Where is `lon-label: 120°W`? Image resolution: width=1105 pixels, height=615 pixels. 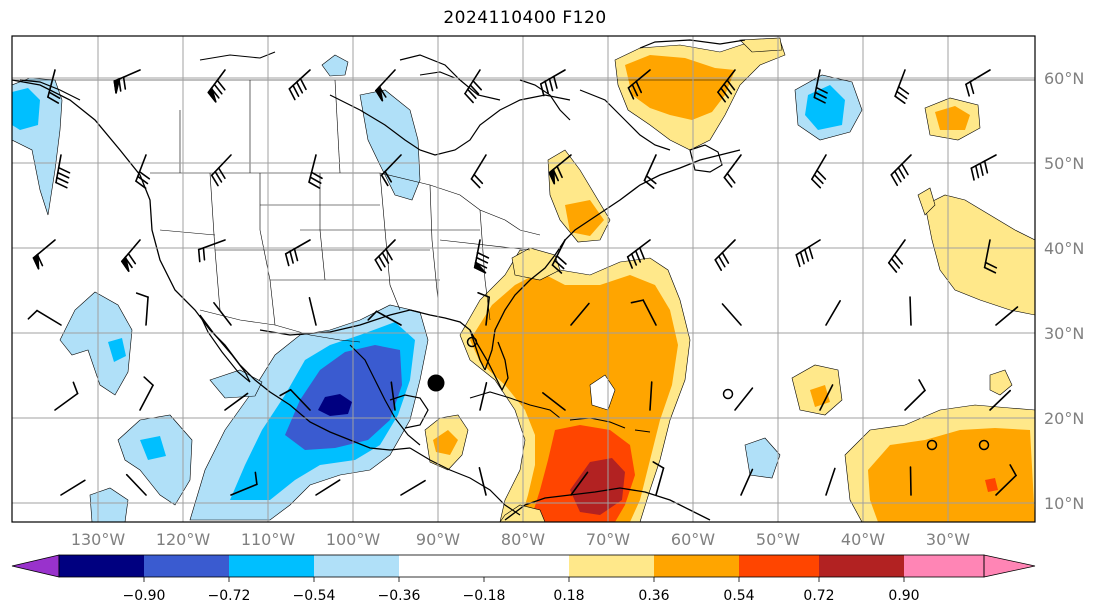 lon-label: 120°W is located at coordinates (183, 539).